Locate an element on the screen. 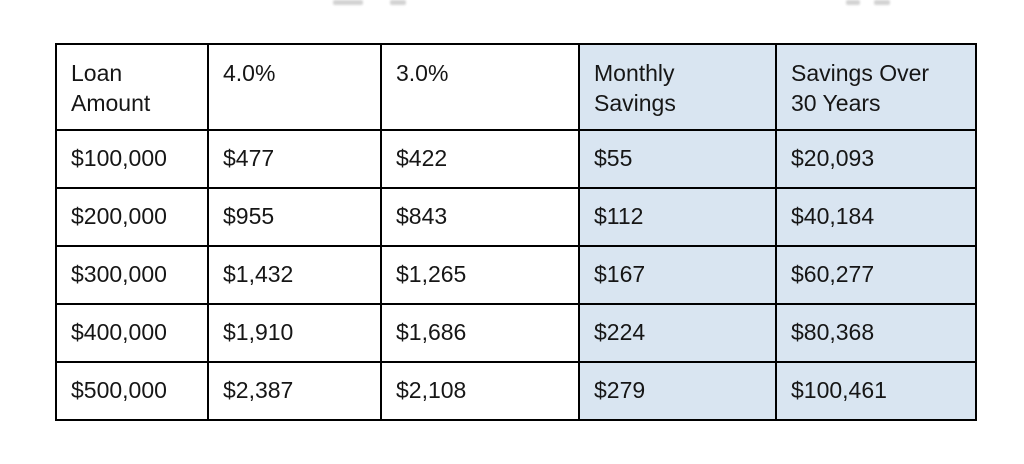 The image size is (1024, 464). table-cell: $300,000 is located at coordinates (132, 275).